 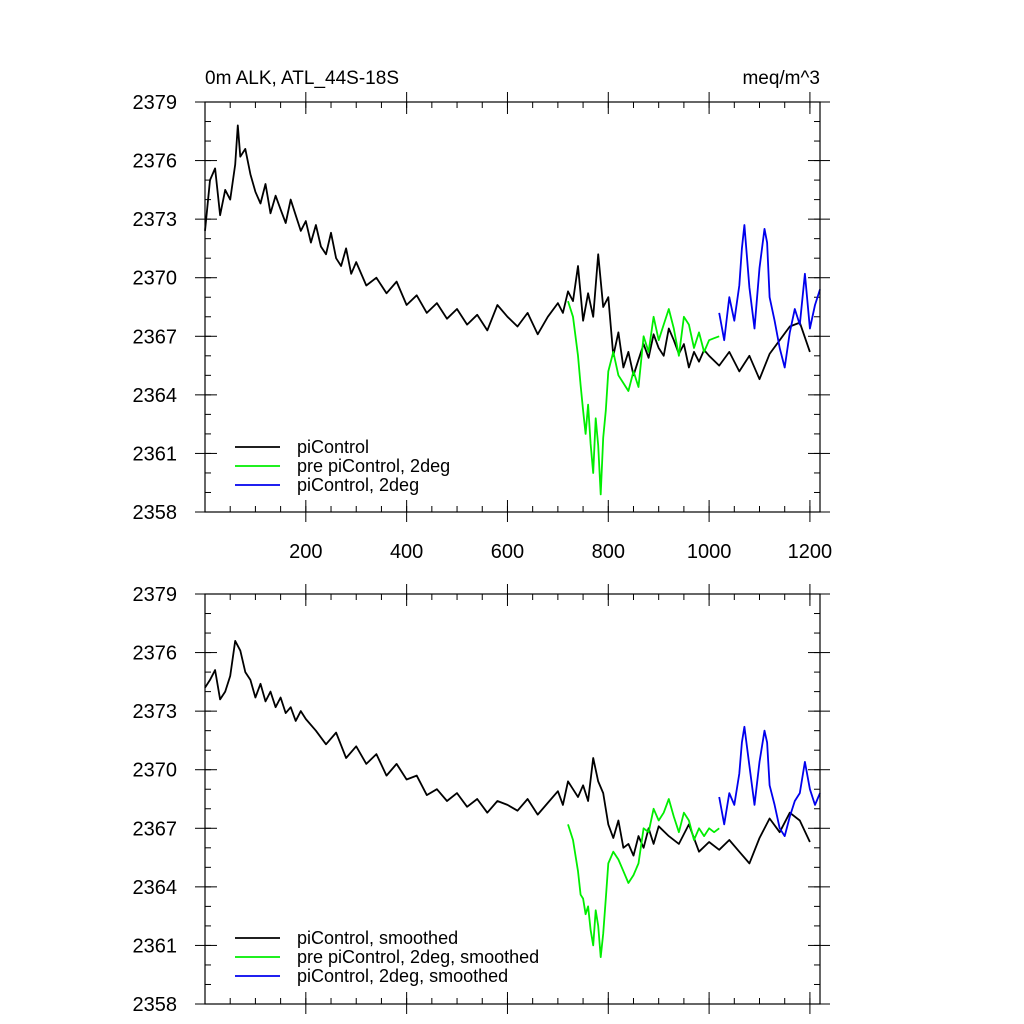 I want to click on bottom-legend-label-picontrol-2deg-smoothed: piControl, 2deg, smoothed, so click(x=402, y=976).